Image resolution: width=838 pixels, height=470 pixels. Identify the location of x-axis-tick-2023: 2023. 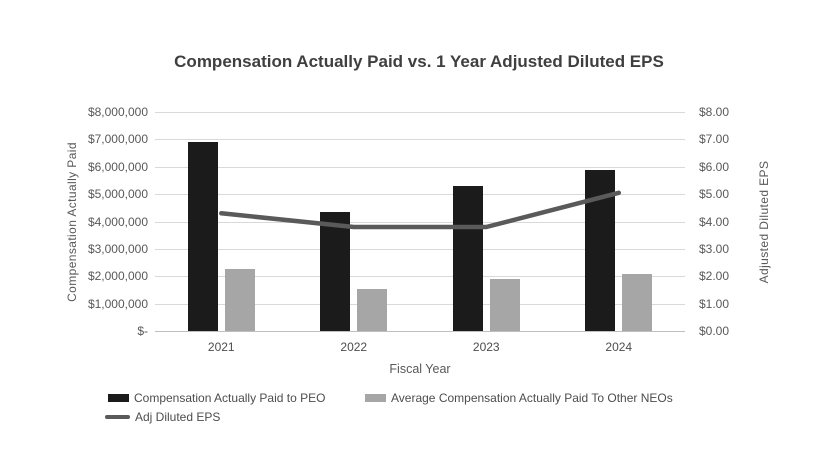
(486, 347).